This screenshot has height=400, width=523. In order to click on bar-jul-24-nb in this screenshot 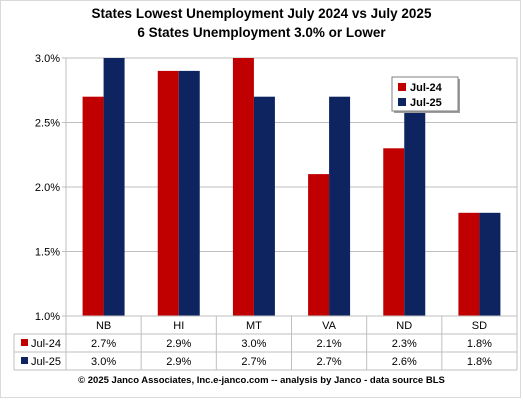, I will do `click(93, 206)`.